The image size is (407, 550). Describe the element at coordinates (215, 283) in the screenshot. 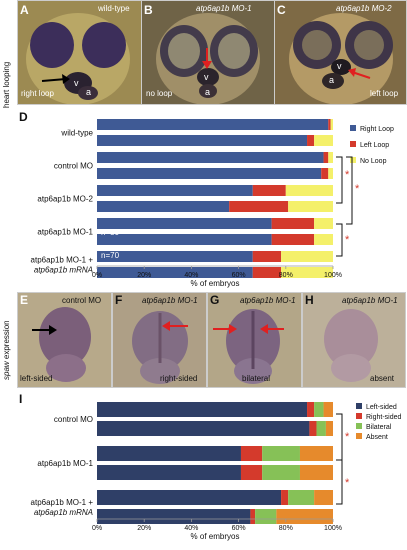

I see `chart-d-x-axis-title: % of embryos` at that location.